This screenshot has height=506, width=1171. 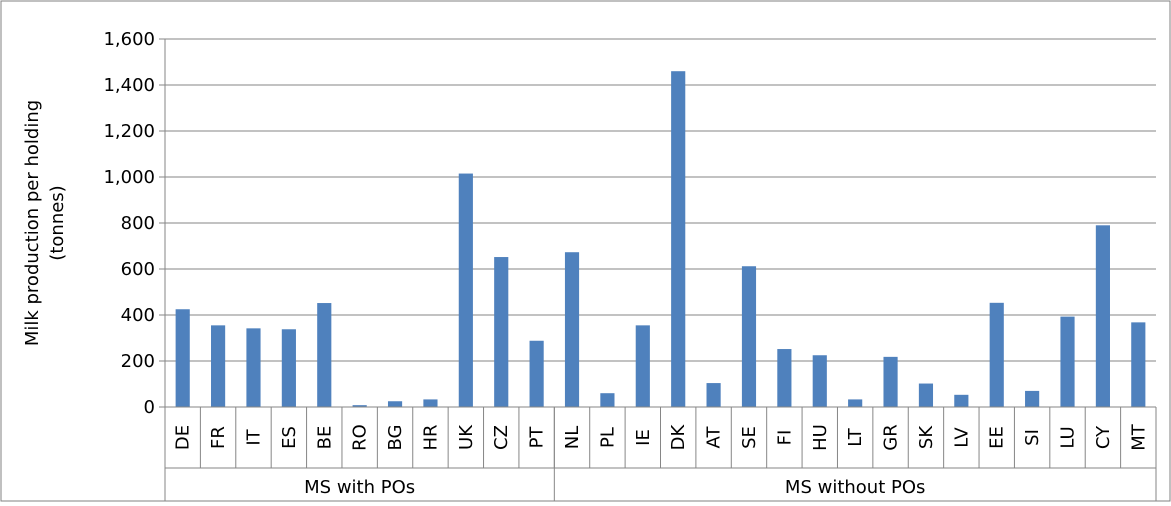 What do you see at coordinates (1032, 437) in the screenshot?
I see `x-tick-label: SI` at bounding box center [1032, 437].